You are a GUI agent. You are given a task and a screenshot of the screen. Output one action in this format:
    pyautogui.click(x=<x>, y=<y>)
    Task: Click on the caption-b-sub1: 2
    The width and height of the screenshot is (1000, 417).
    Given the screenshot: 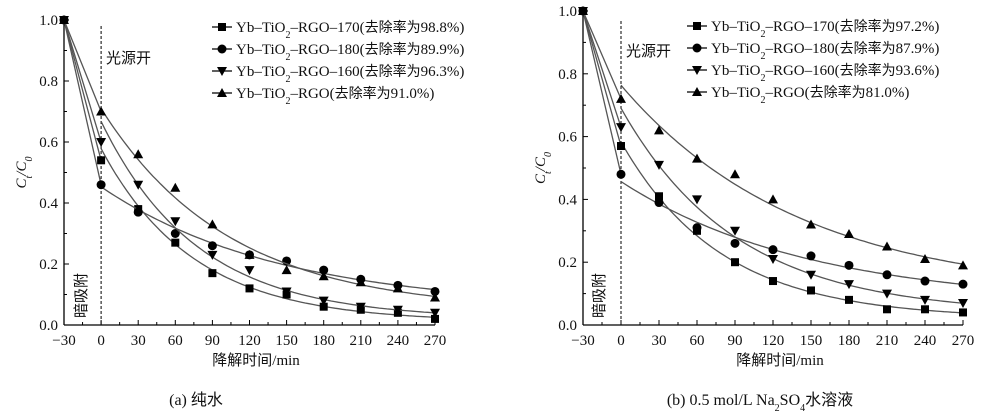 What is the action you would take?
    pyautogui.click(x=777, y=408)
    